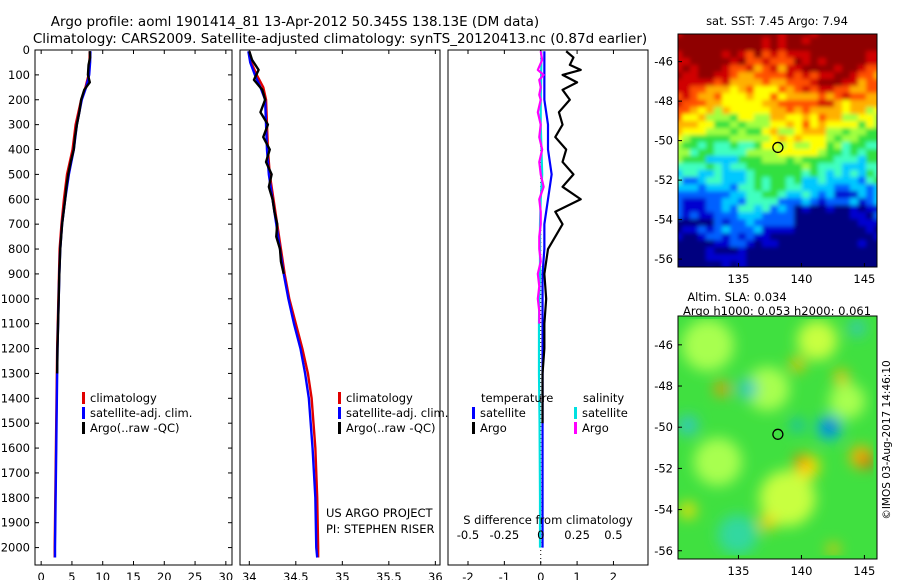 Image resolution: width=900 pixels, height=580 pixels. What do you see at coordinates (15, 299) in the screenshot?
I see `y-tick-label: 1000` at bounding box center [15, 299].